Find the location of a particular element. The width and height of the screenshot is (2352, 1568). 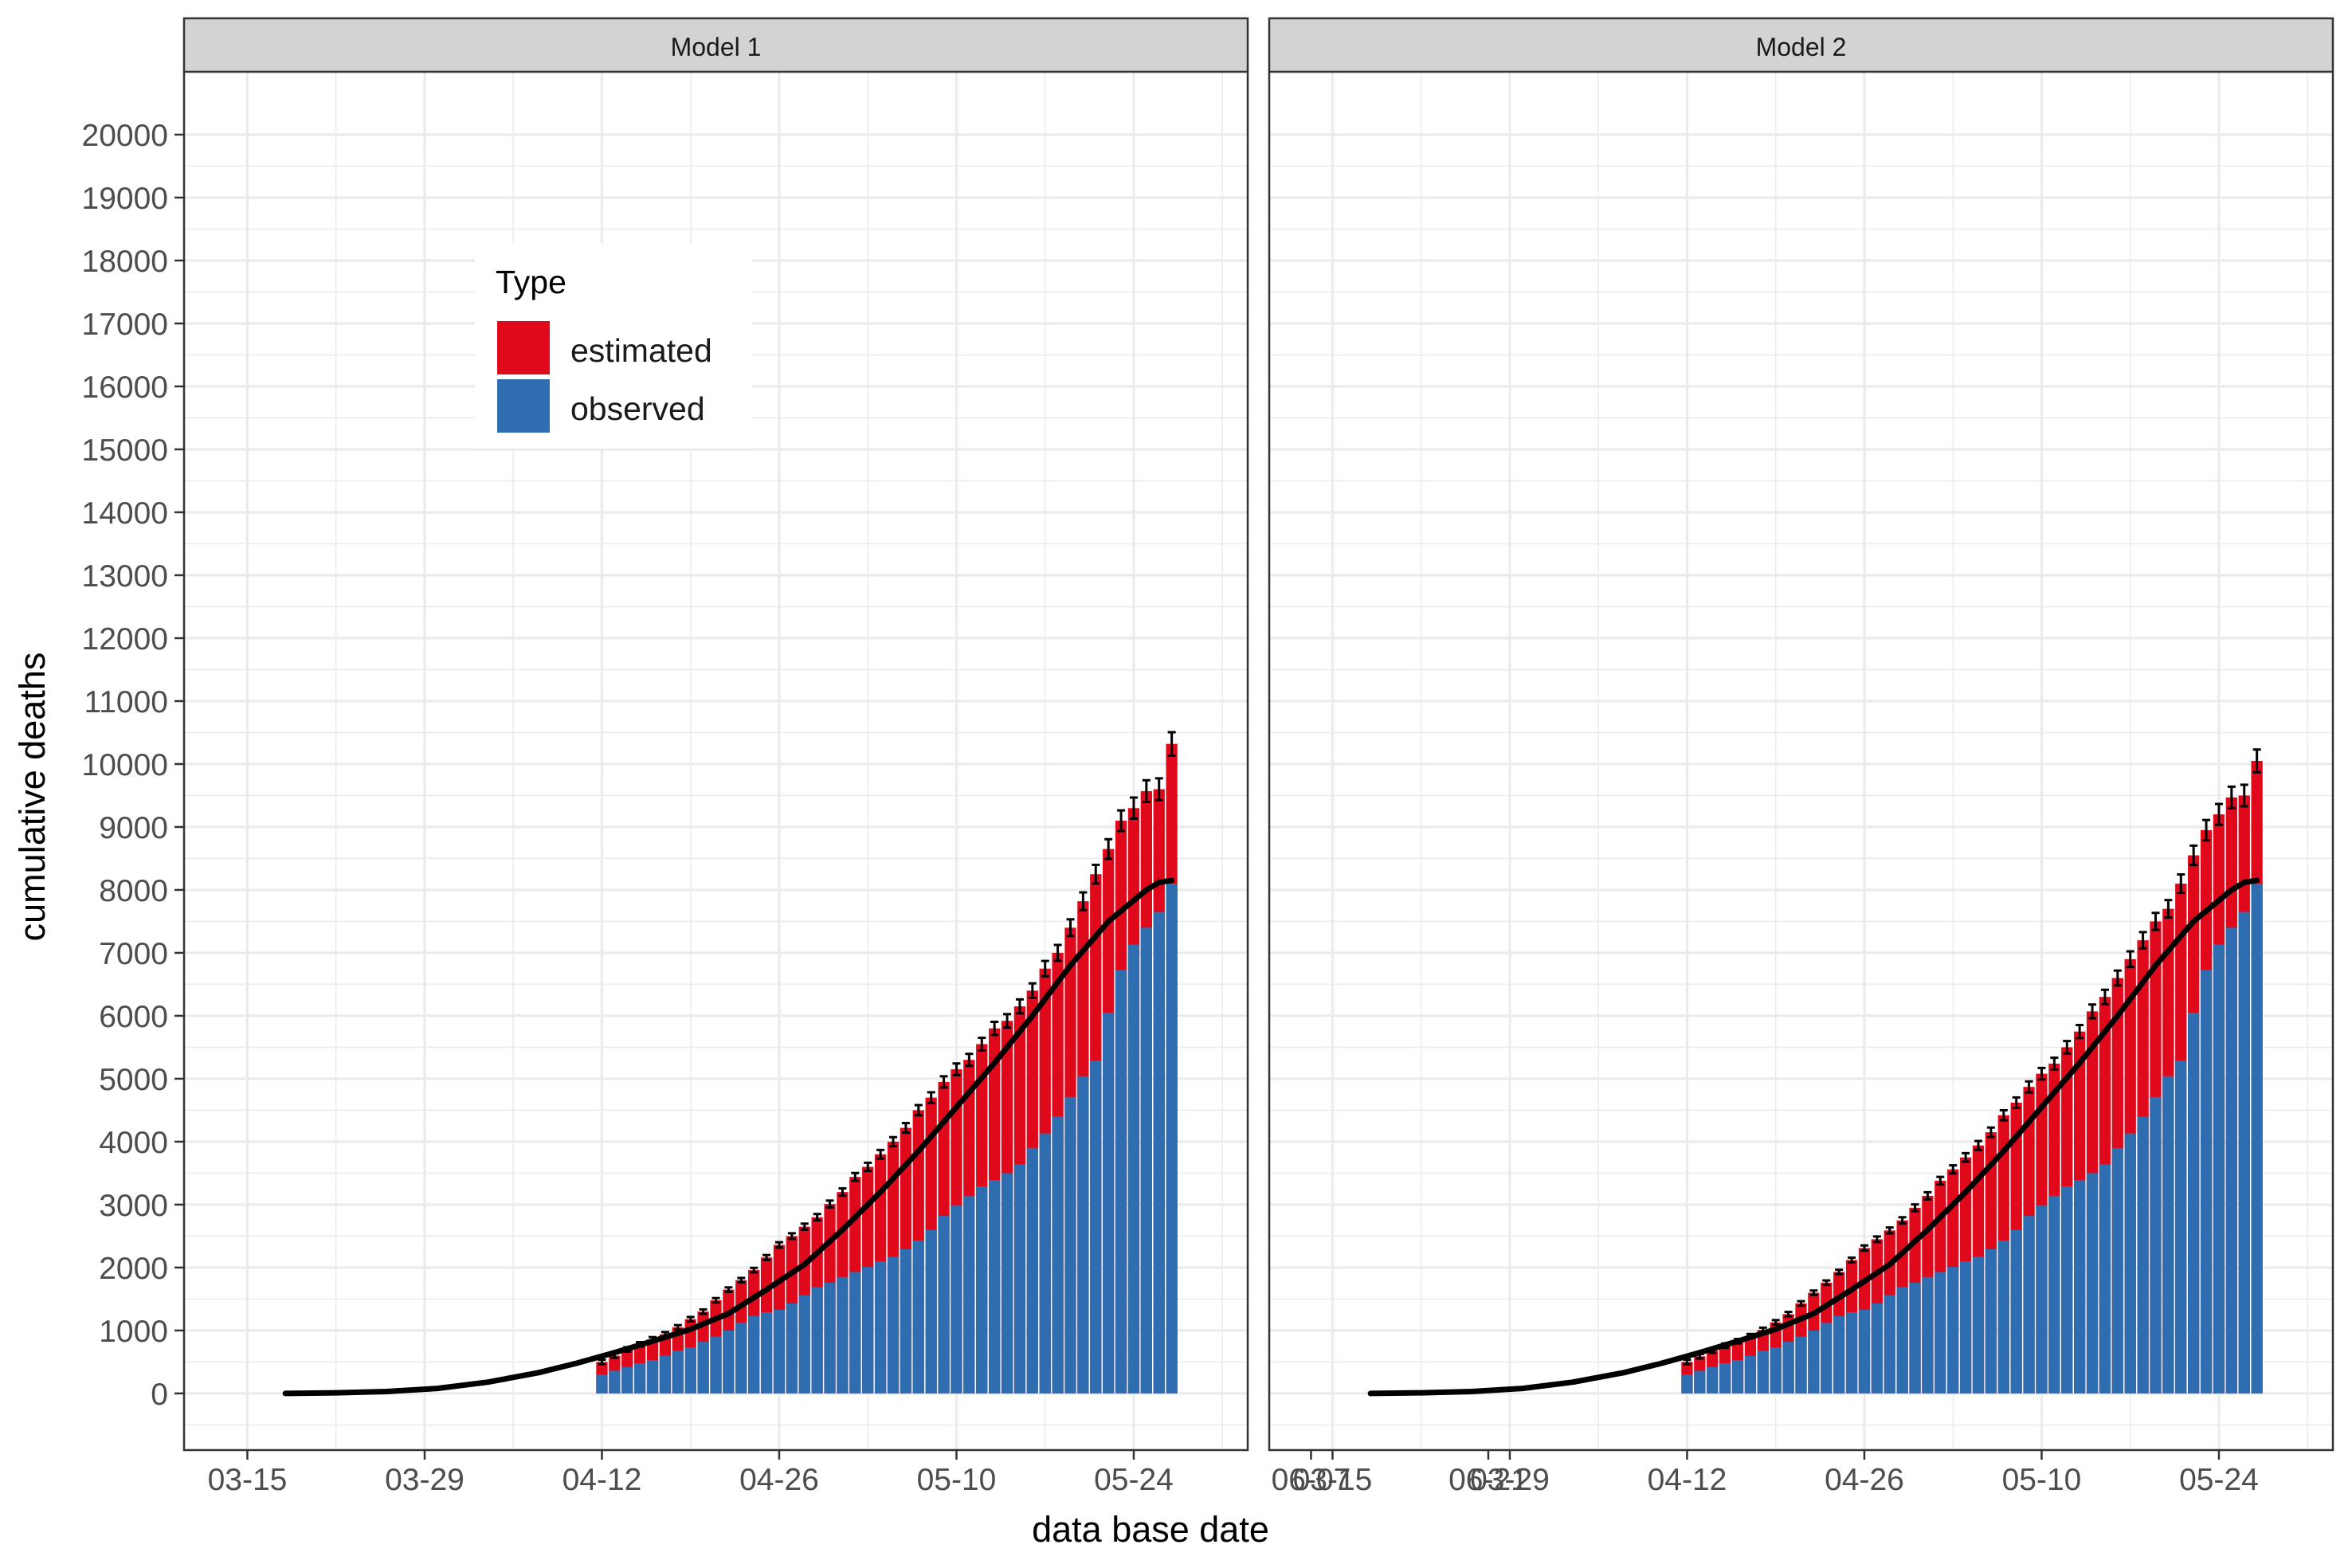

y-tick-label: 18000 is located at coordinates (125, 262).